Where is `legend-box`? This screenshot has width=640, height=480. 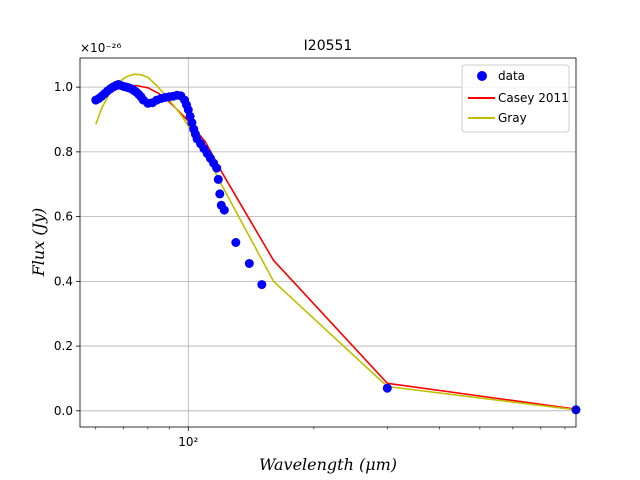 legend-box is located at coordinates (515, 98).